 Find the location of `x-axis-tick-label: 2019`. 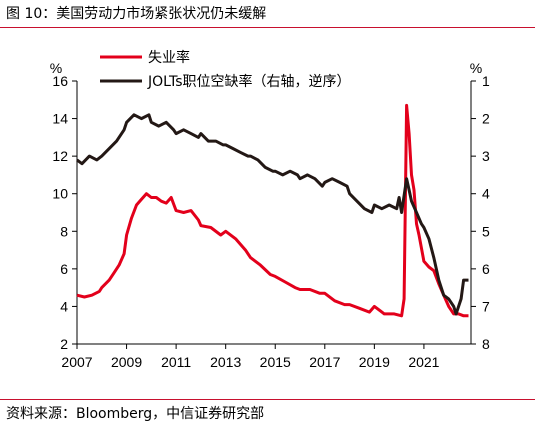

x-axis-tick-label: 2019 is located at coordinates (374, 362).